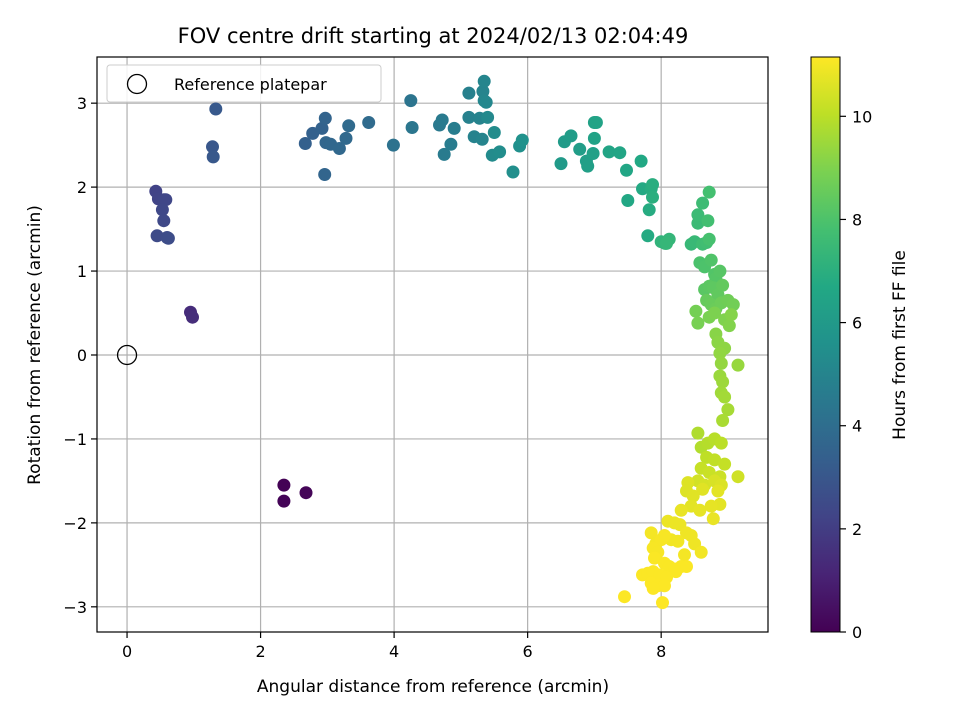  Describe the element at coordinates (82, 355) in the screenshot. I see `y-tick-label: 0` at that location.